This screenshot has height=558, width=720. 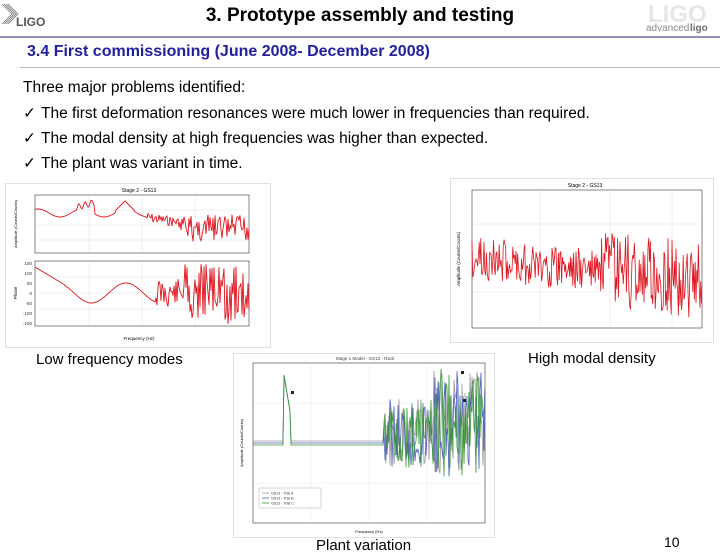 I want to click on legend-entry: GS13 - Trial B, so click(x=282, y=499).